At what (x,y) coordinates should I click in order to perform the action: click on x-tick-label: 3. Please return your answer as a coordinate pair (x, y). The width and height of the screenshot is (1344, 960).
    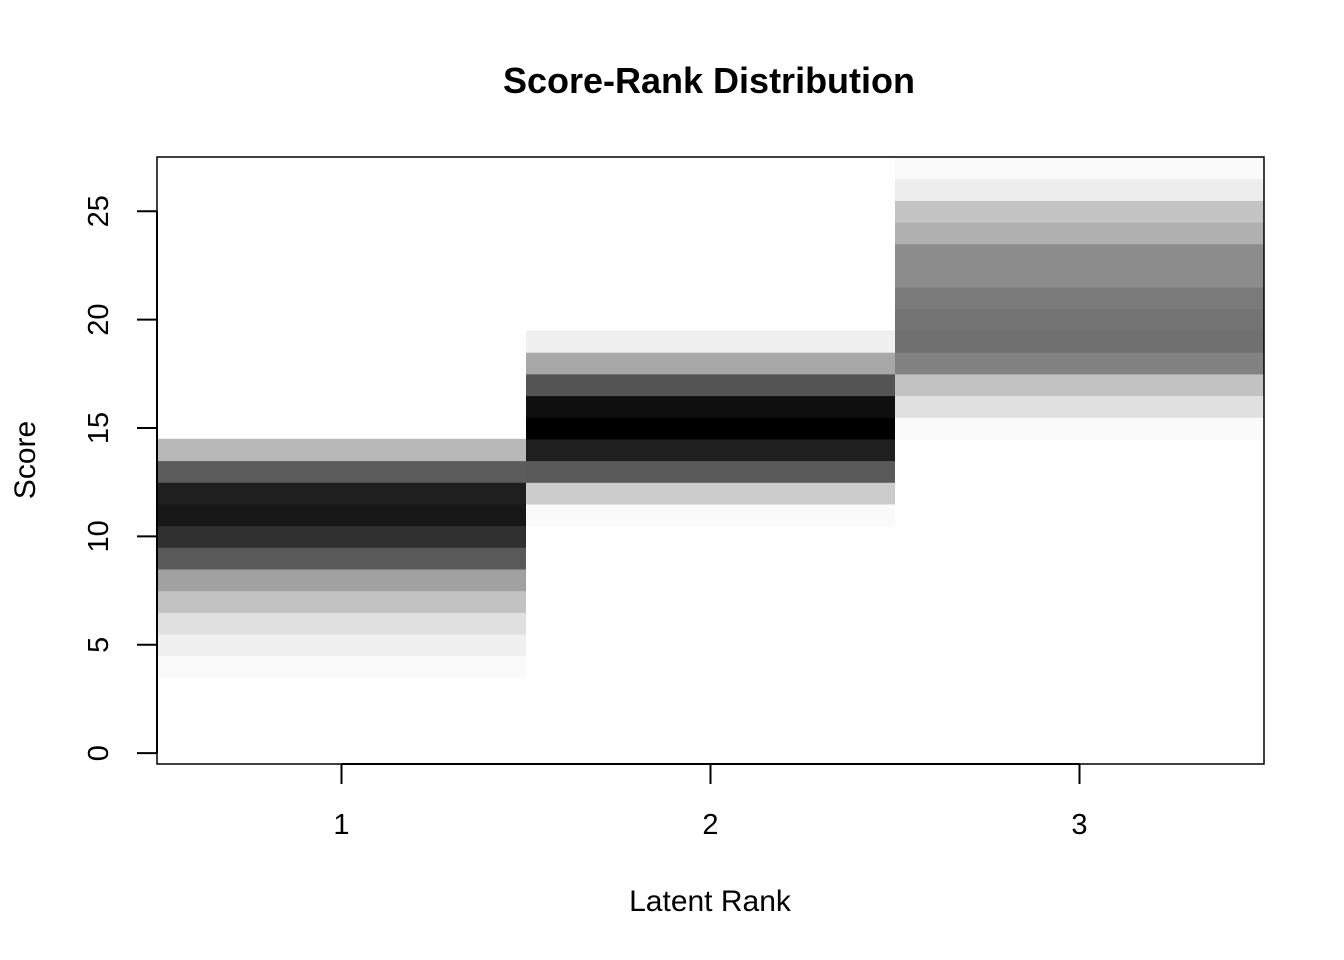
    Looking at the image, I should click on (1079, 825).